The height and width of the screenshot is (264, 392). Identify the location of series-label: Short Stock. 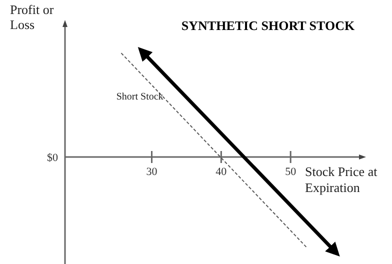
(140, 96).